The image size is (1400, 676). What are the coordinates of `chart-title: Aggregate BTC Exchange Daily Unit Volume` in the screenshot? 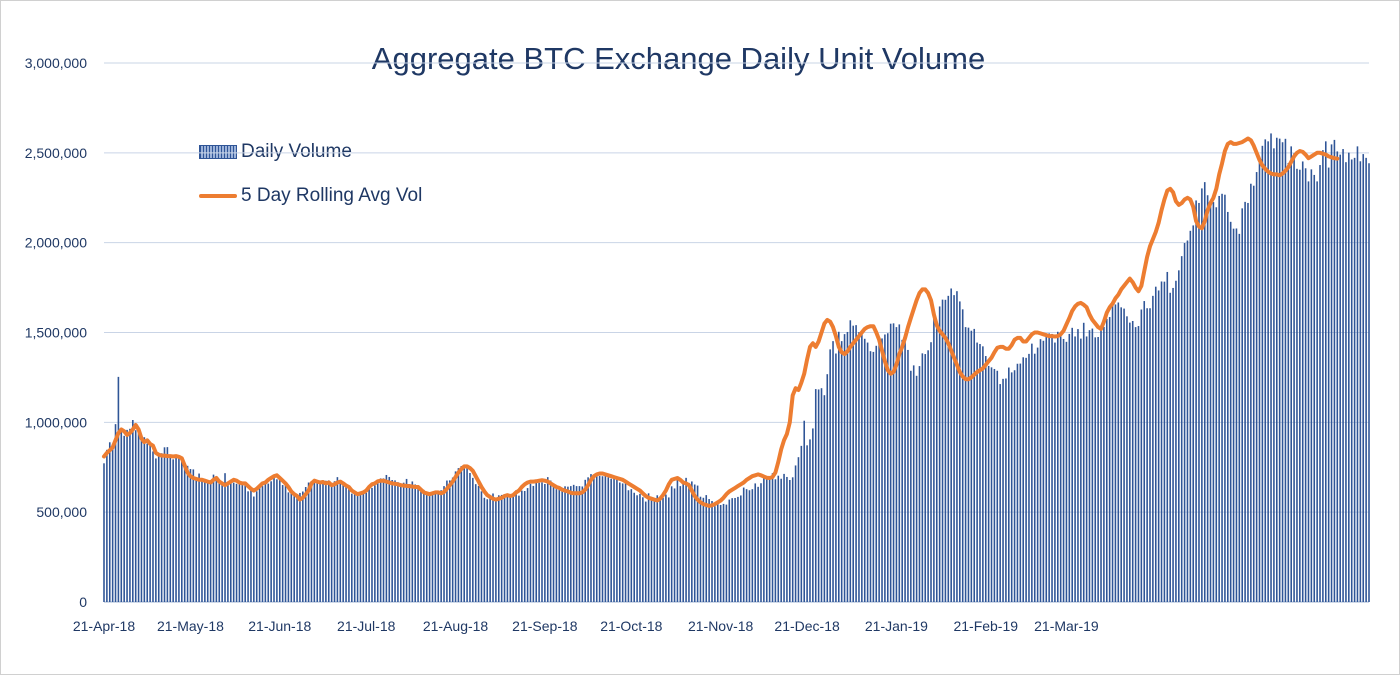 It's located at (678, 58).